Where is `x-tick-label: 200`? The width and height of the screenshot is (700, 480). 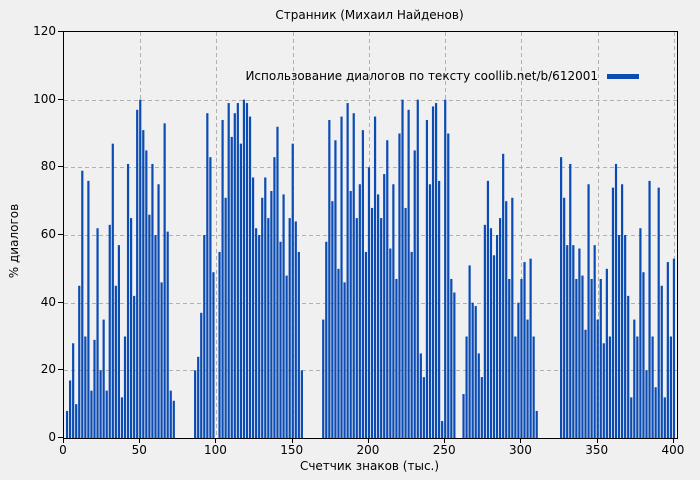 x-tick-label: 200 is located at coordinates (368, 450).